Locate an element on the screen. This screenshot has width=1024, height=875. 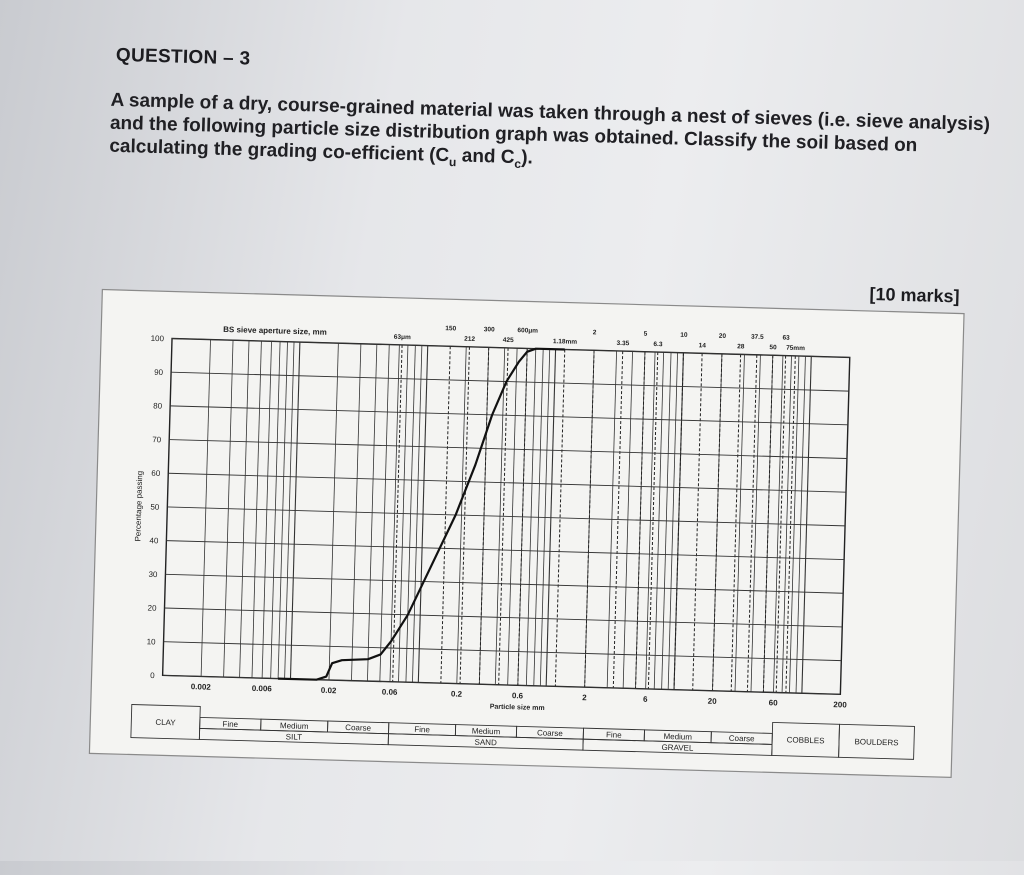
y-tick-label: 60 is located at coordinates (156, 473).